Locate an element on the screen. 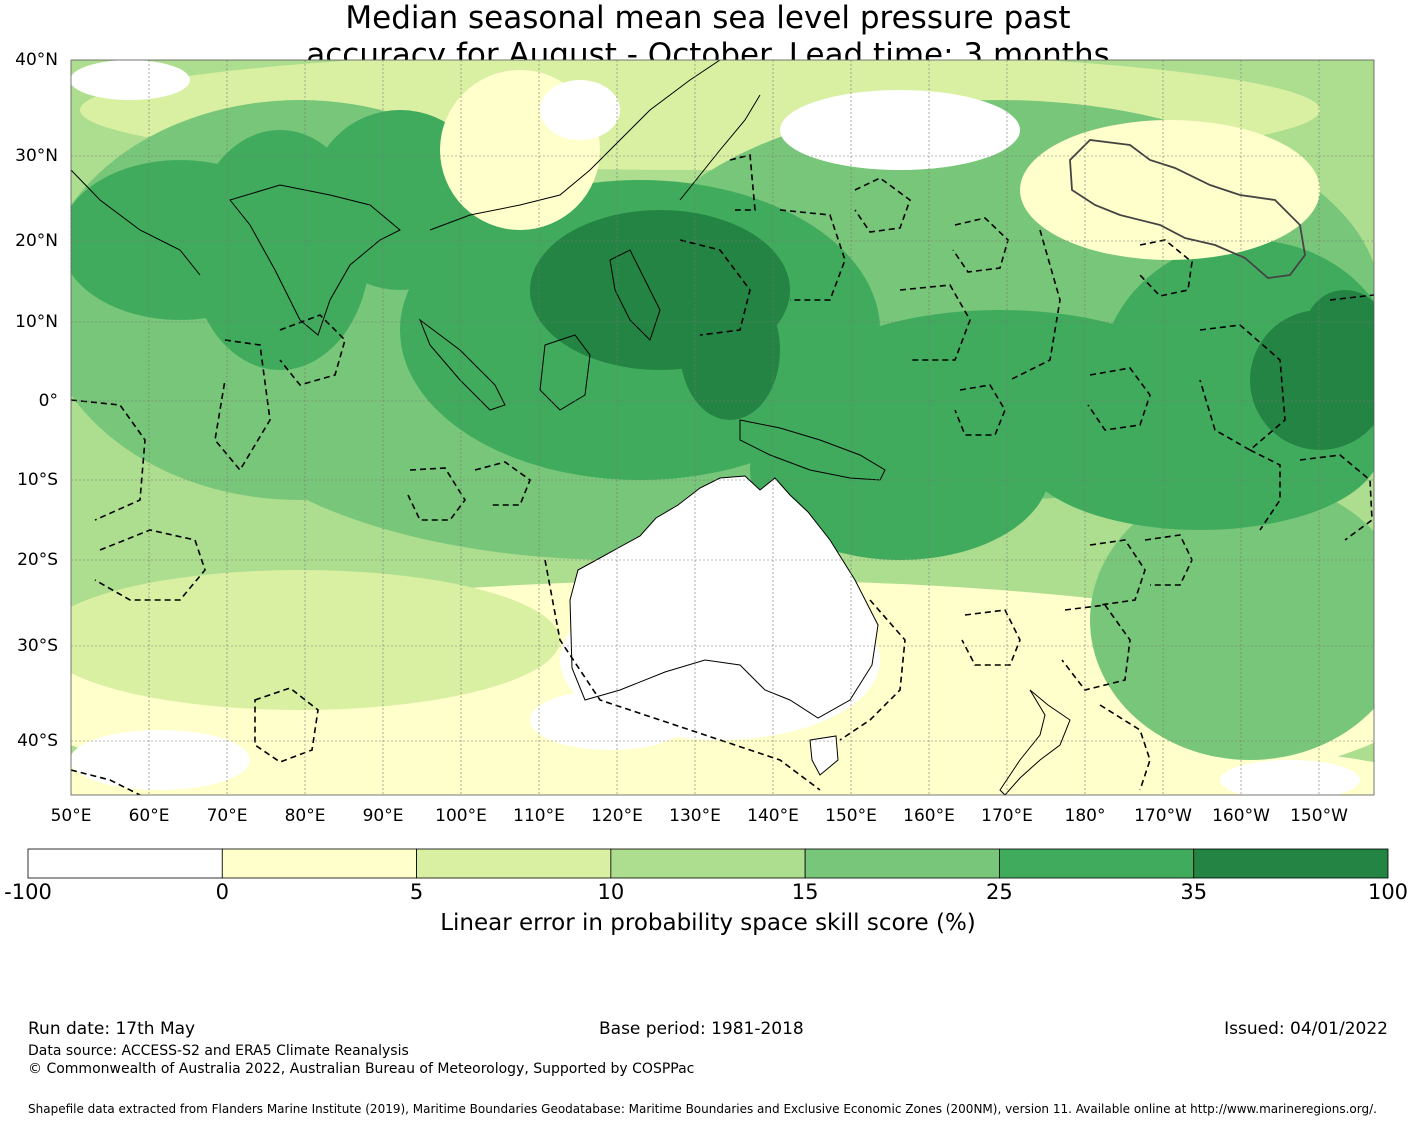  india-land is located at coordinates (315, 260).